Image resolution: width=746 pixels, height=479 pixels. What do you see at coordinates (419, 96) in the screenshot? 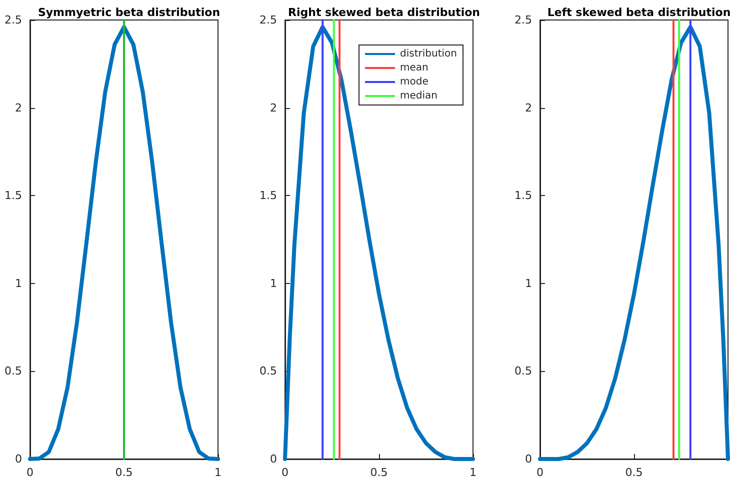
I see `legend-label: median` at bounding box center [419, 96].